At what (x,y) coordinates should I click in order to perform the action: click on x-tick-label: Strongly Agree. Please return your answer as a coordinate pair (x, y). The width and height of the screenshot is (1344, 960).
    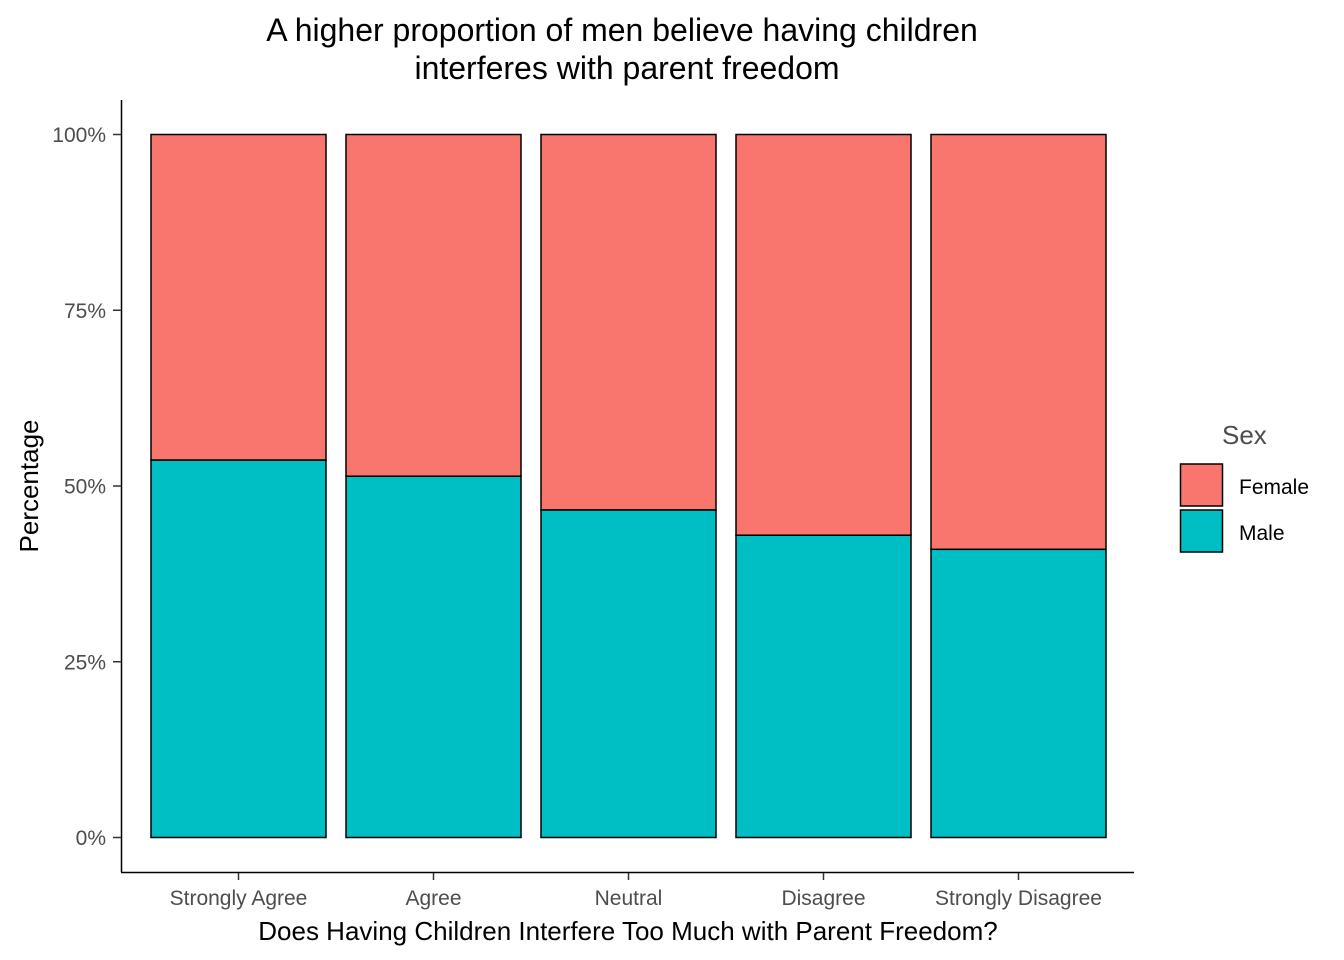
    Looking at the image, I should click on (239, 898).